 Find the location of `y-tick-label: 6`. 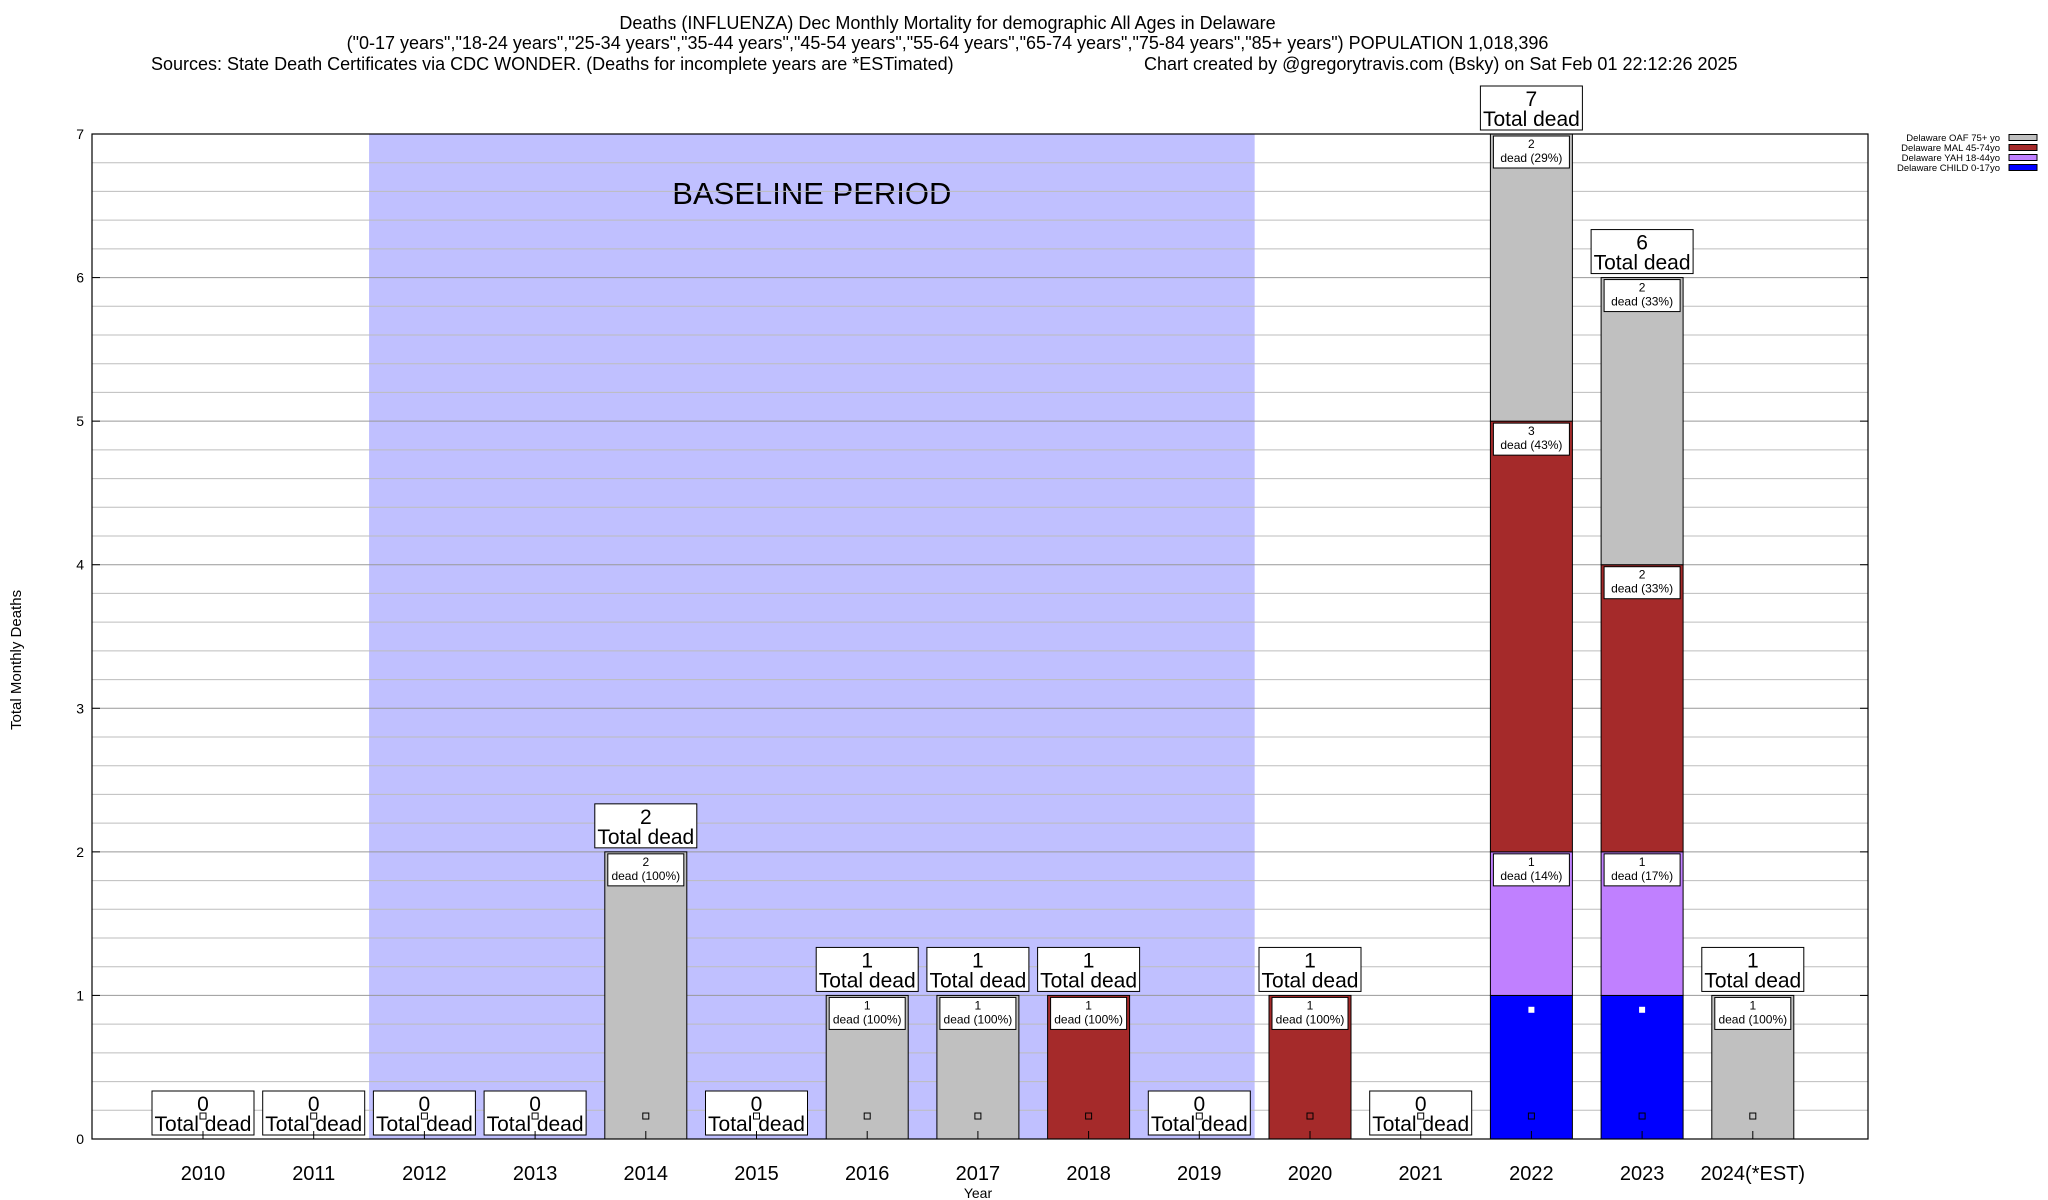

y-tick-label: 6 is located at coordinates (80, 278).